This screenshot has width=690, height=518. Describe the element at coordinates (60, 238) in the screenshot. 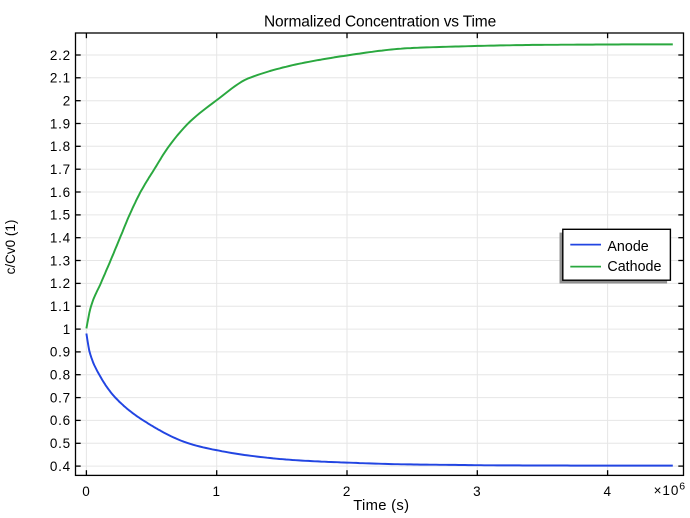

I see `svg-text: 1.4` at that location.